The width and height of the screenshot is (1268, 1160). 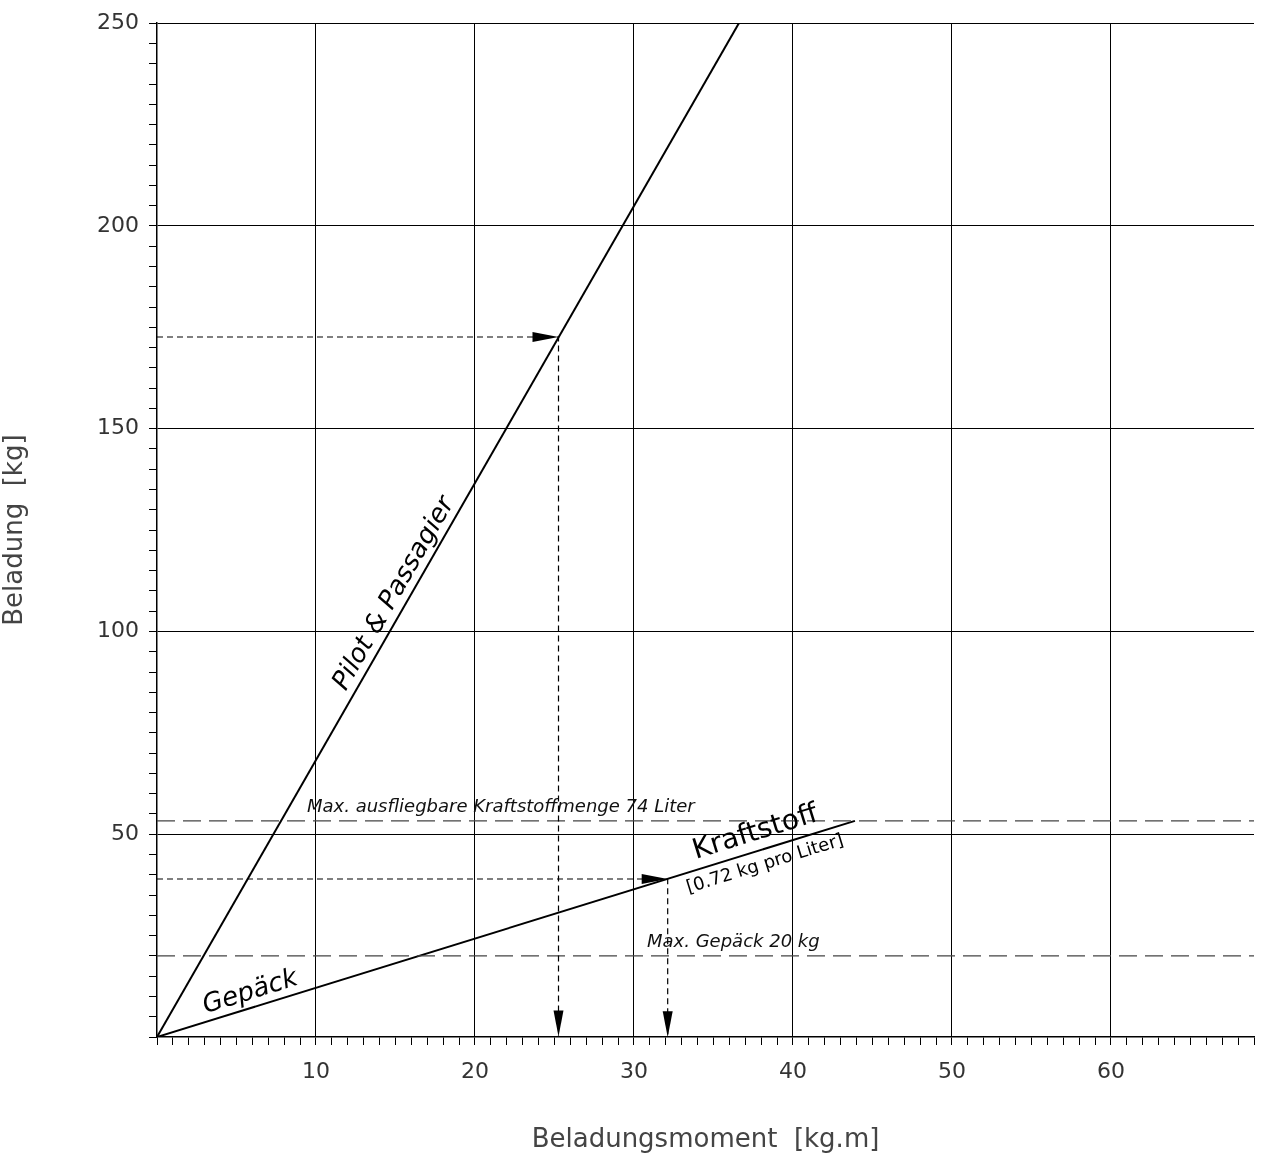 I want to click on x-tick-label: 10, so click(x=315, y=1070).